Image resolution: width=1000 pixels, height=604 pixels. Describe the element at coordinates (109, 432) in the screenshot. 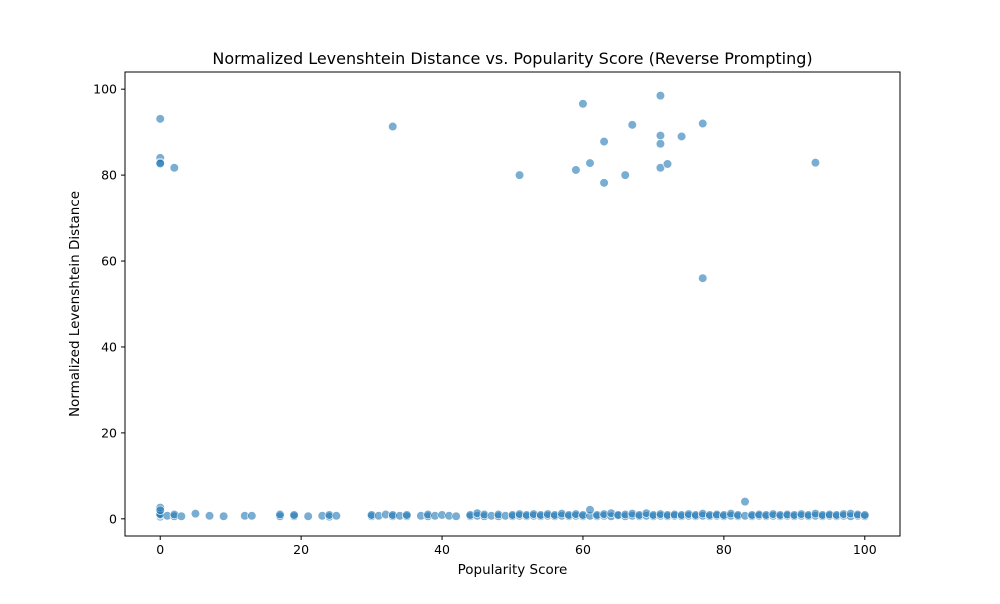

I see `y-tick-label: 20` at that location.